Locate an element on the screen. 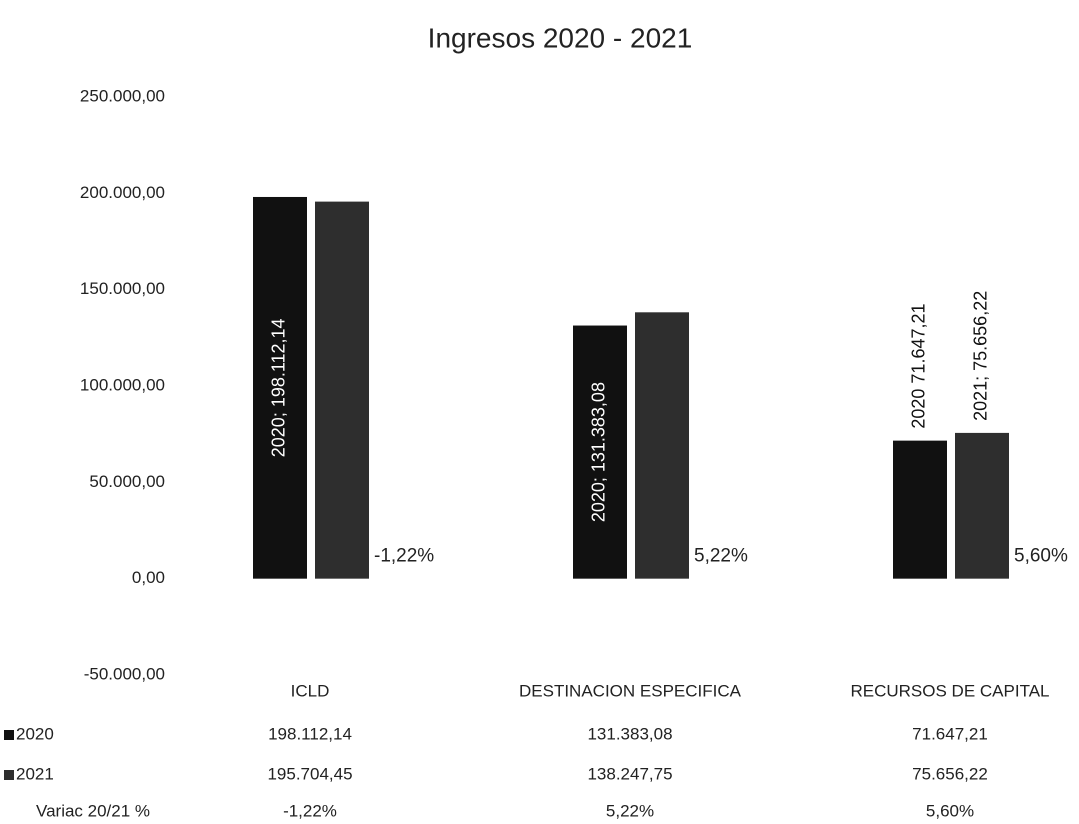 This screenshot has width=1079, height=824. table-cell: 198.112,14 is located at coordinates (310, 733).